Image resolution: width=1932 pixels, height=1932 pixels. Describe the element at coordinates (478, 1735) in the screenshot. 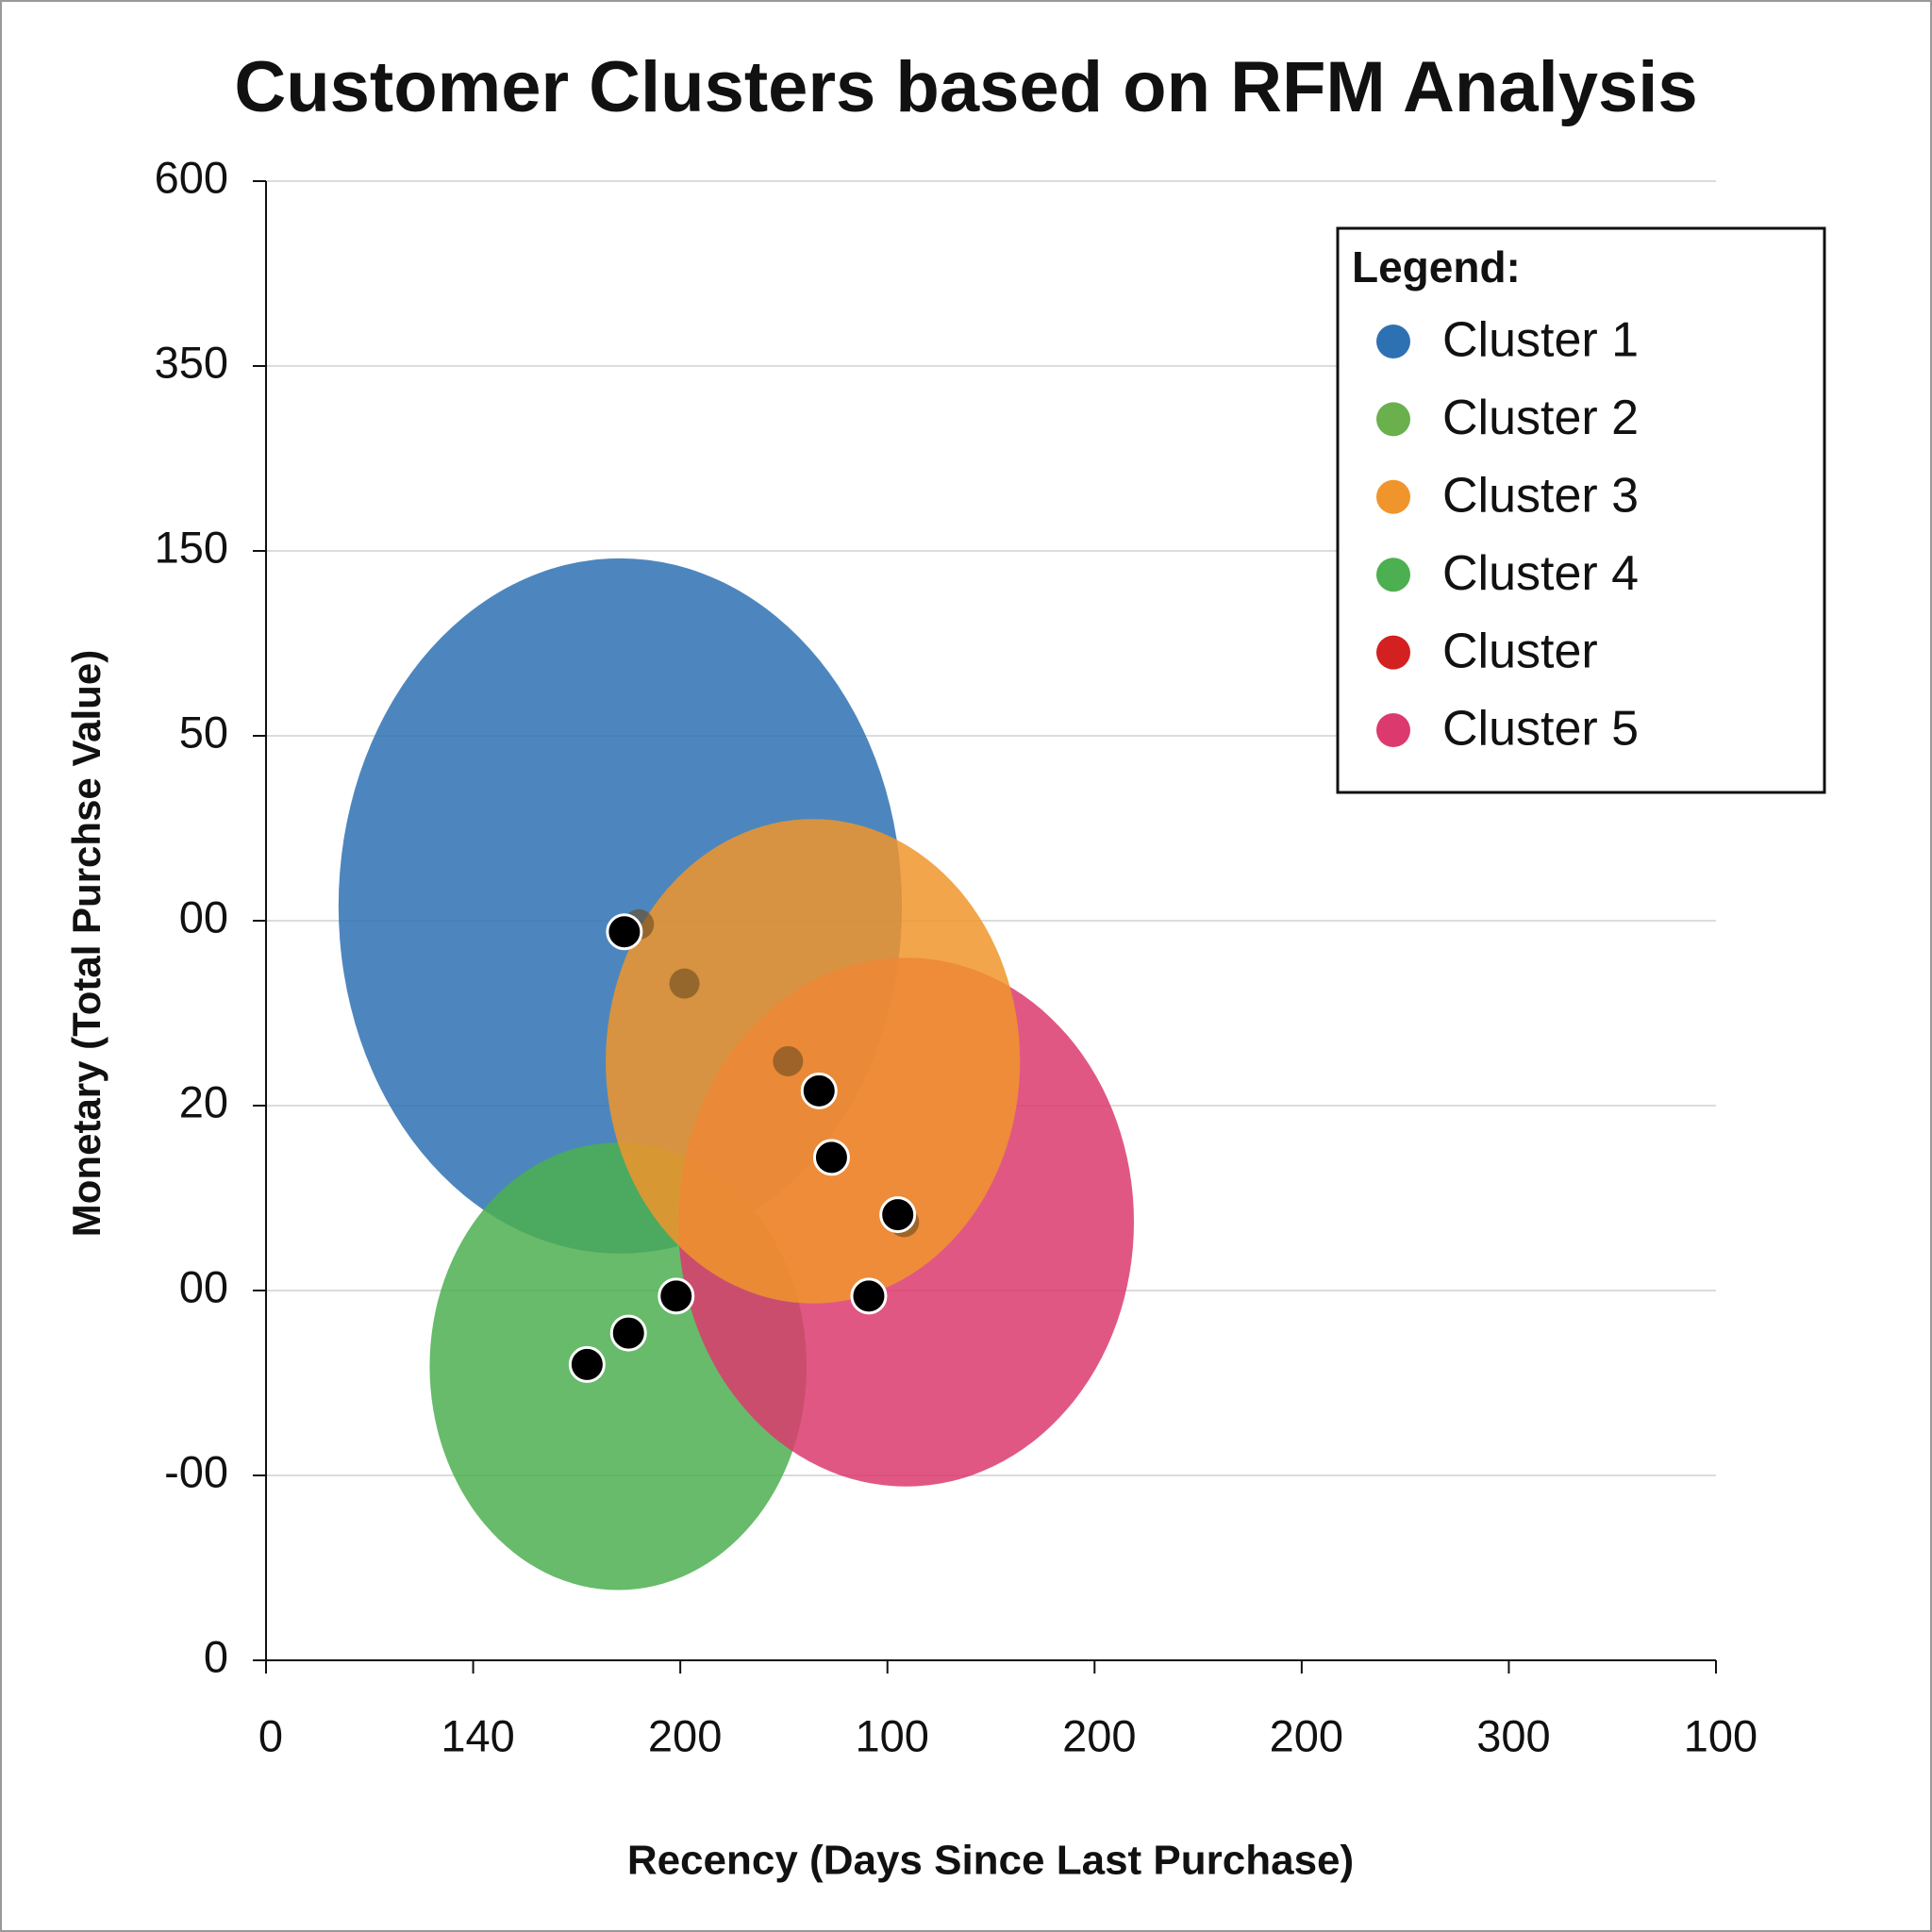

I see `x-tick-label: 140` at that location.